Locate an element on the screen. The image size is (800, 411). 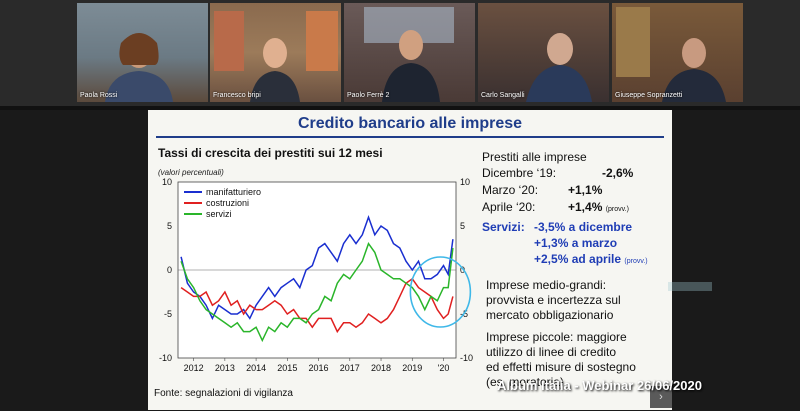
video-tile-3: Paolo Ferrè 2 is located at coordinates (409, 52).